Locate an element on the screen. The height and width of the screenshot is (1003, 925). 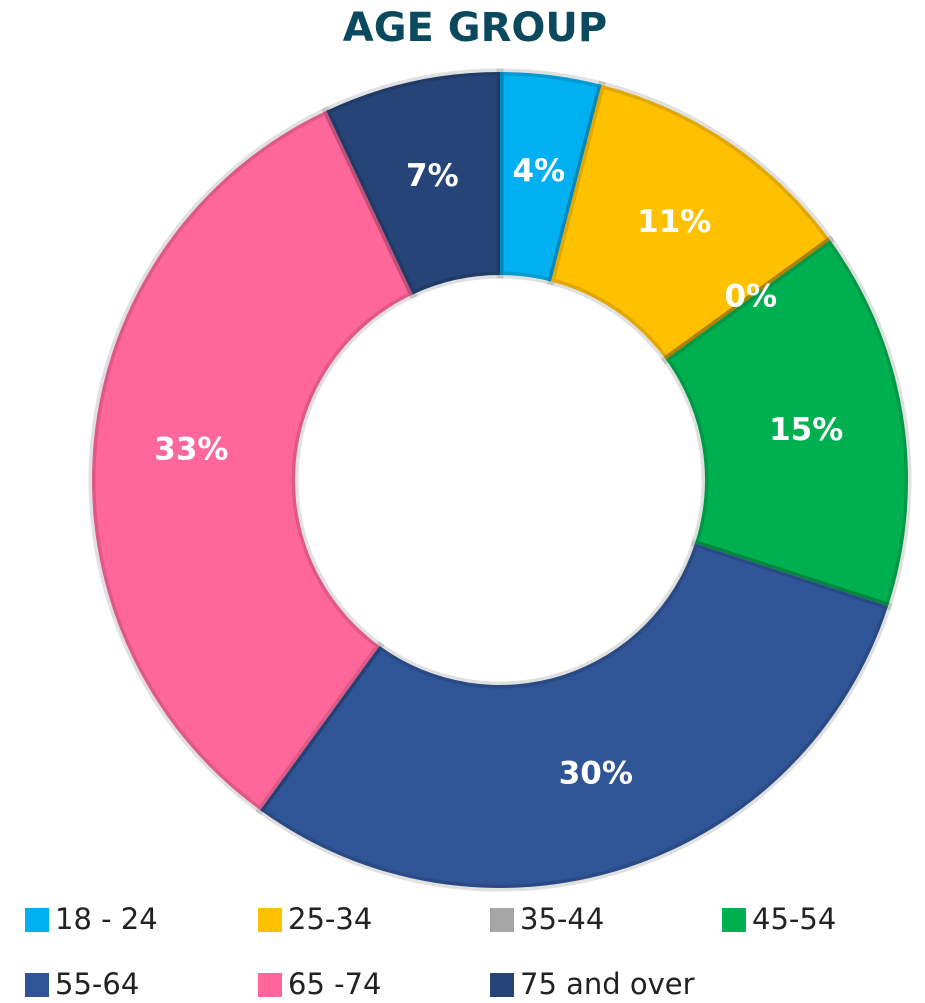
legend-label: 55-64 is located at coordinates (97, 983).